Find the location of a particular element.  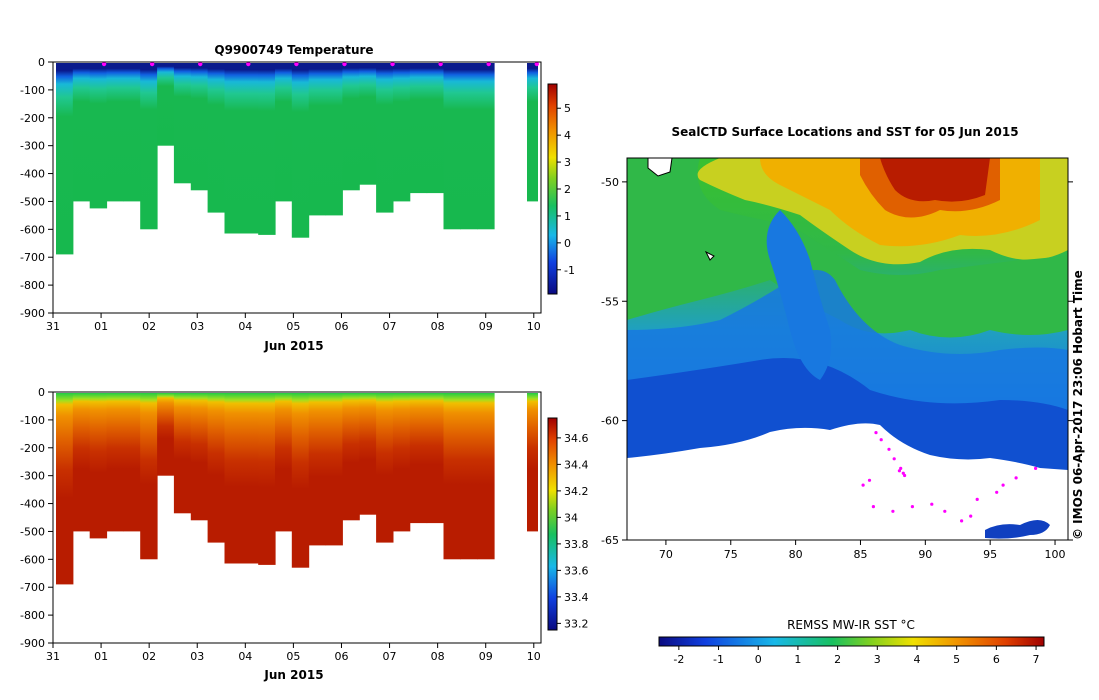

y-tick-label: -50 is located at coordinates (610, 182).